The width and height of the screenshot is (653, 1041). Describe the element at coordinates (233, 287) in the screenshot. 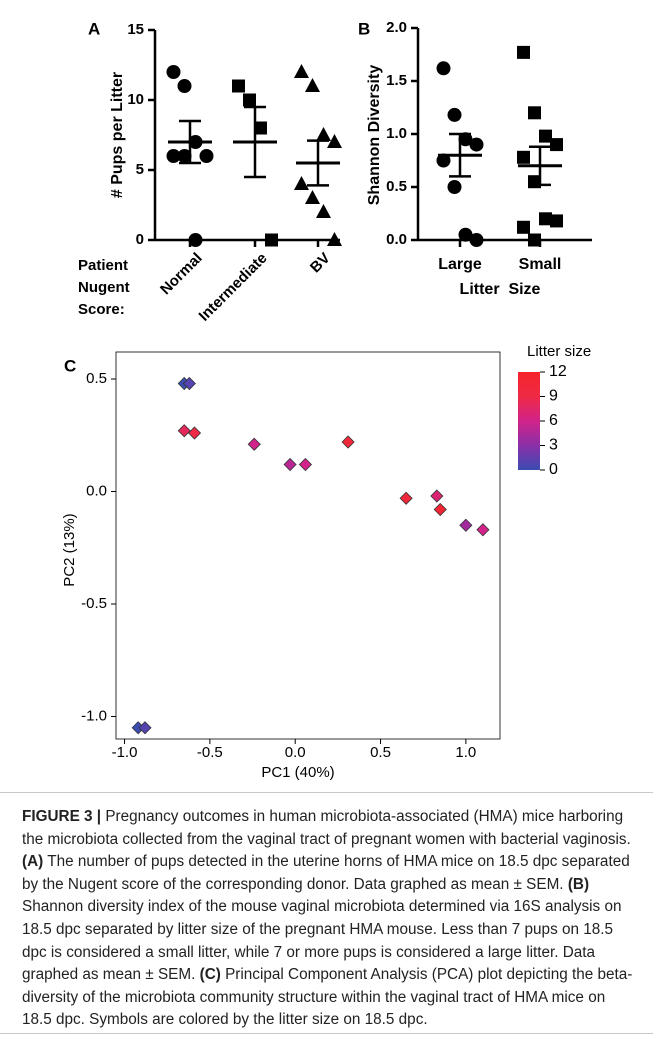

I see `x-tick-label: Intermediate` at that location.